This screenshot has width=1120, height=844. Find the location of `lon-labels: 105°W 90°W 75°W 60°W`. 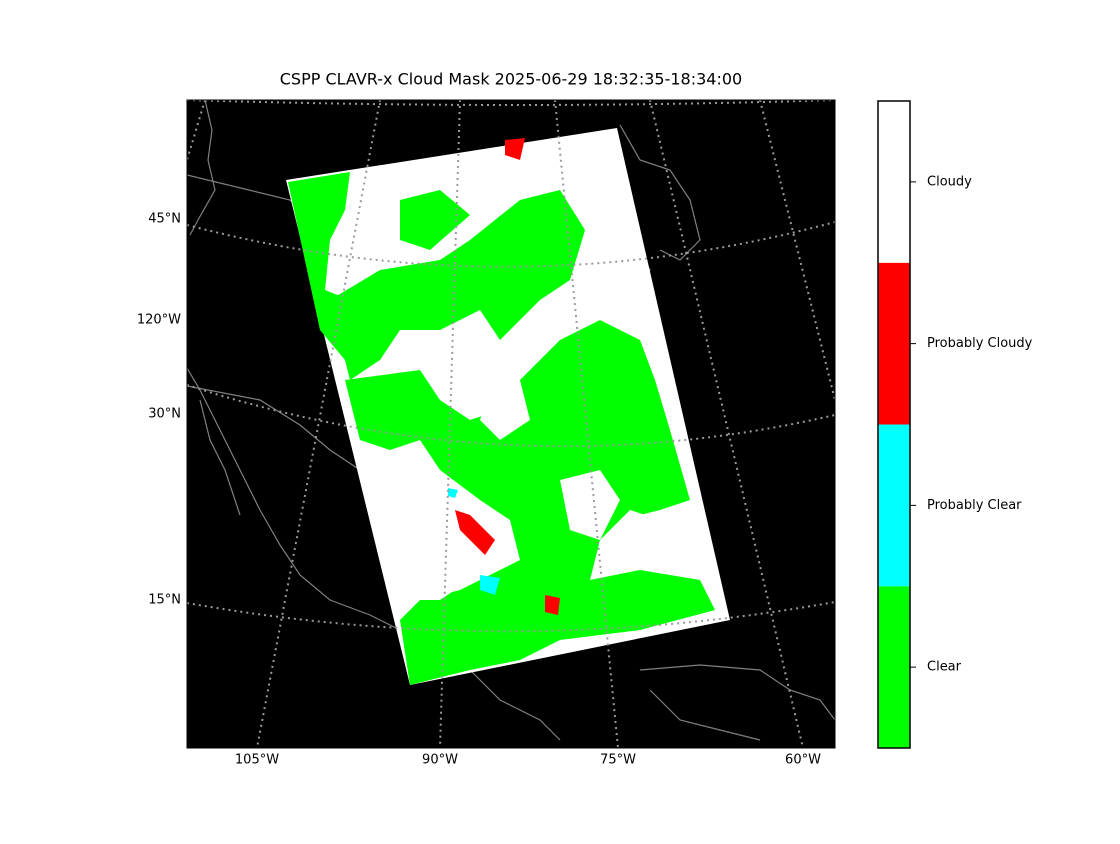

lon-labels: 105°W 90°W 75°W 60°W is located at coordinates (528, 760).